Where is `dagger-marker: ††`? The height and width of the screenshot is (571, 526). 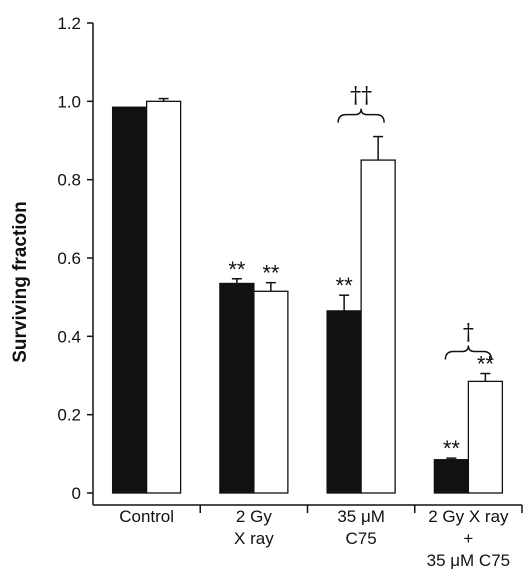 dagger-marker: †† is located at coordinates (361, 96).